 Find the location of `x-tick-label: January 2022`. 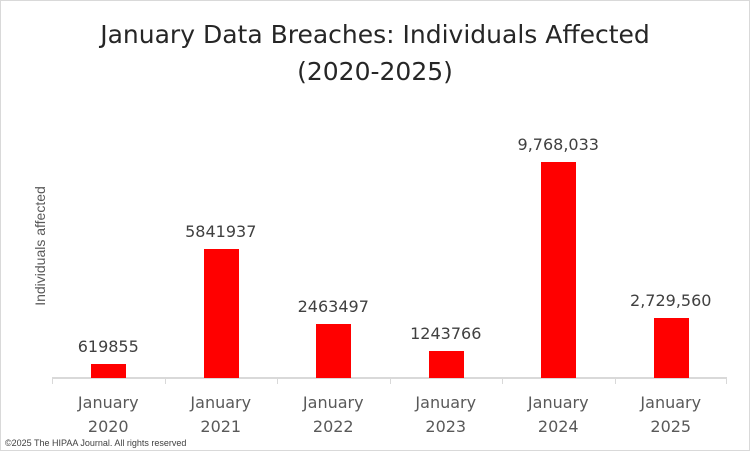

x-tick-label: January 2022 is located at coordinates (333, 415).